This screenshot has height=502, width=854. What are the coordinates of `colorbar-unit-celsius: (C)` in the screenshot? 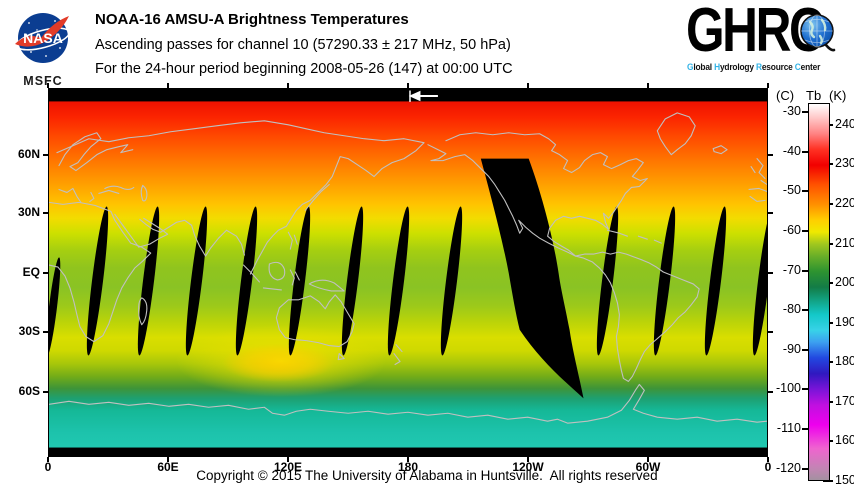 It's located at (785, 95).